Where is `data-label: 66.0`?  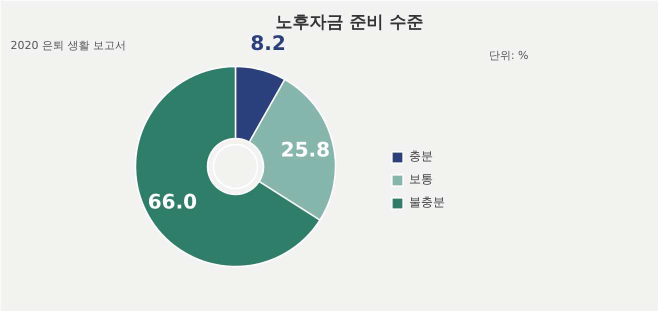 data-label: 66.0 is located at coordinates (173, 202).